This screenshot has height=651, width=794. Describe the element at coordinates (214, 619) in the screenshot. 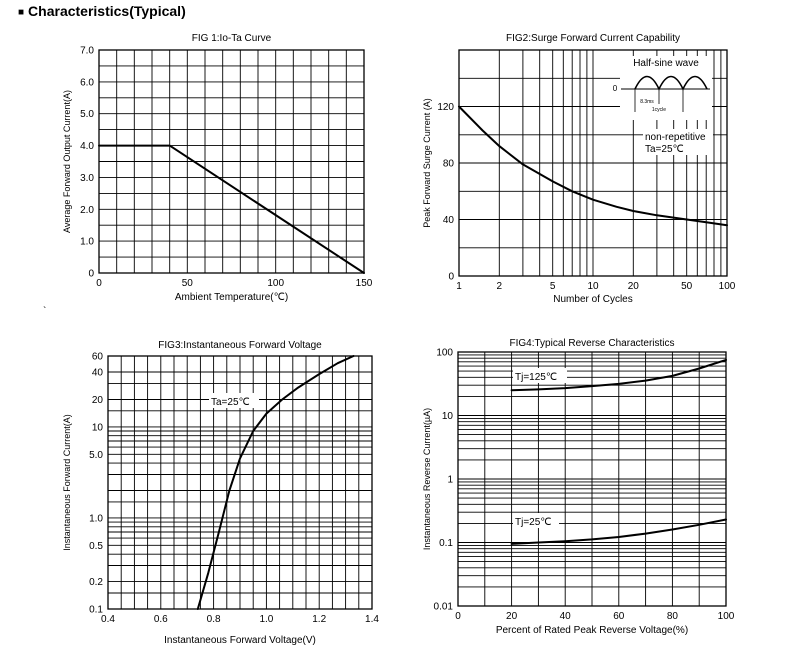

I see `fig3-x-tick-label: 0.8` at that location.